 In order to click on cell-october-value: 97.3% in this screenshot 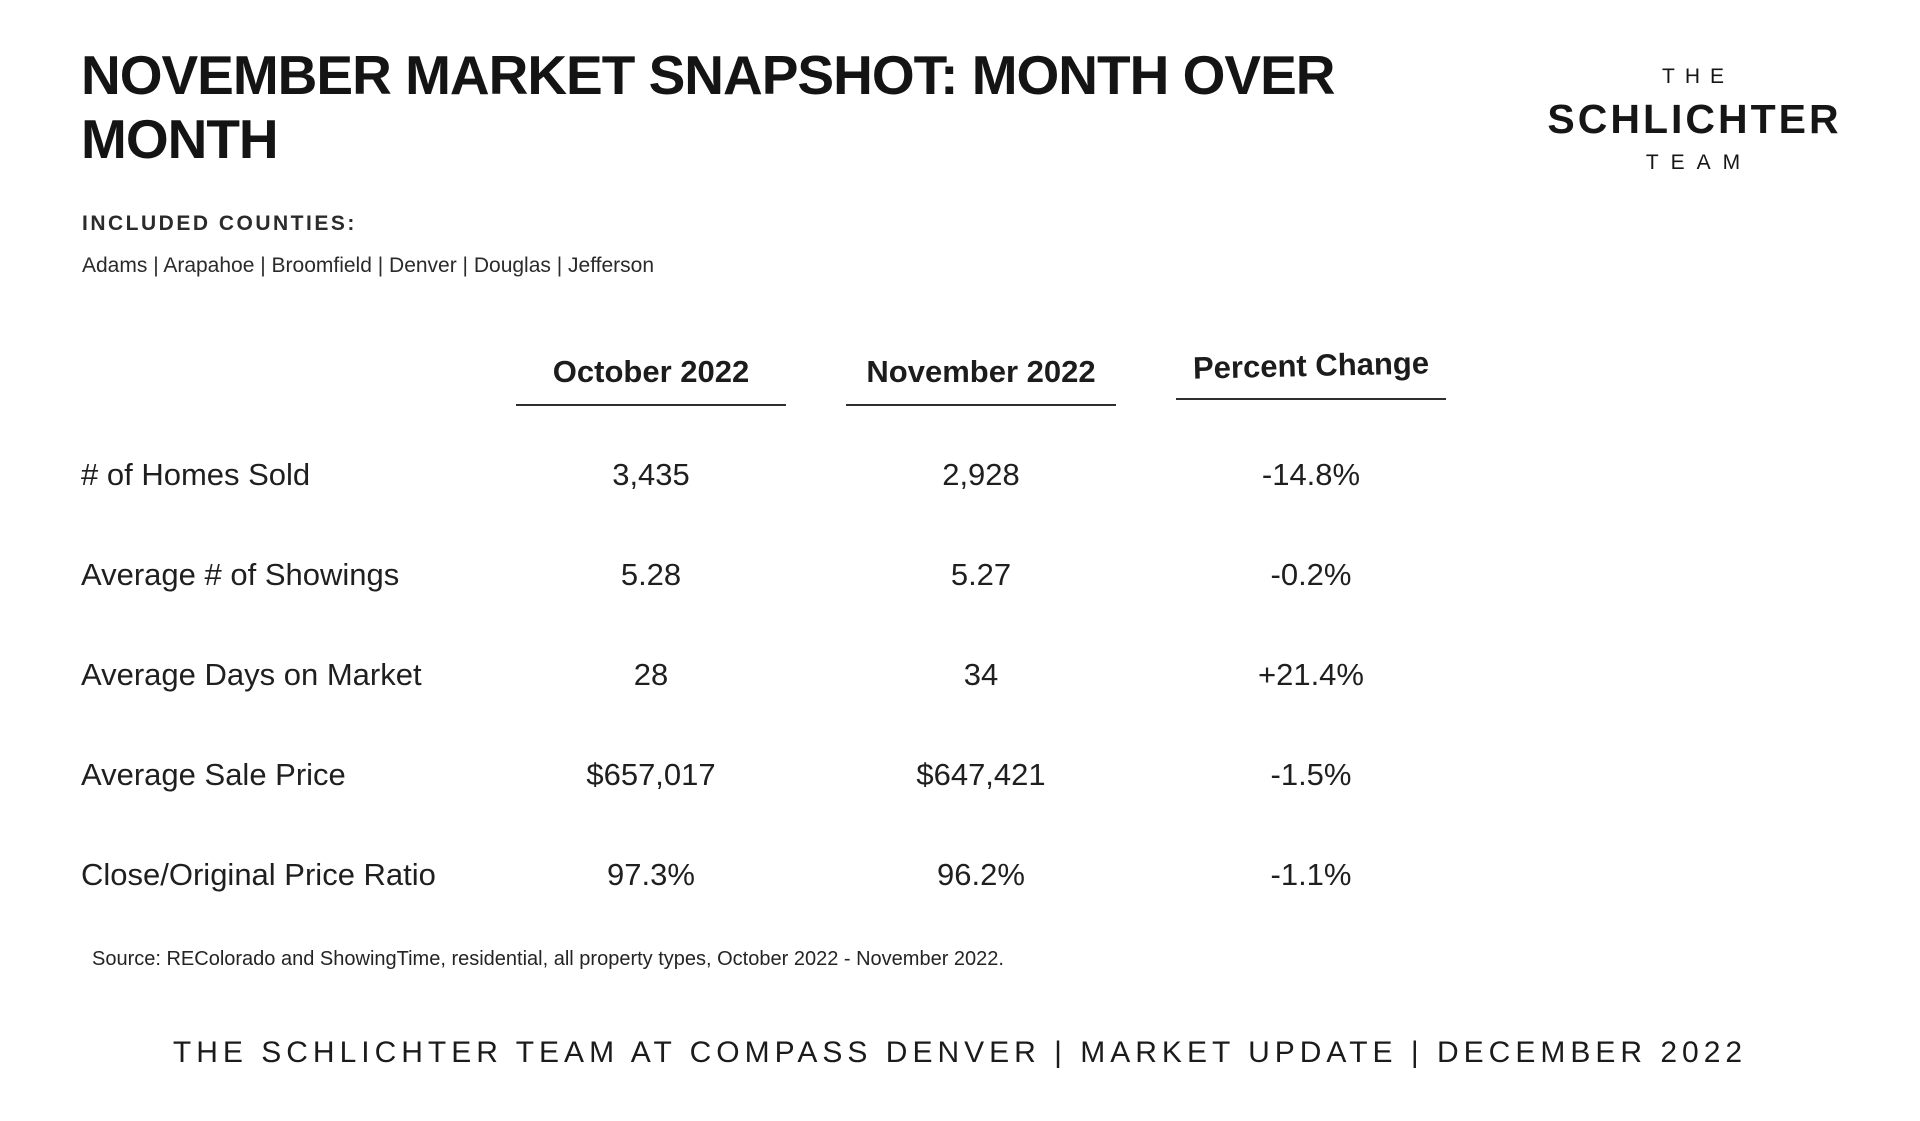, I will do `click(651, 874)`.